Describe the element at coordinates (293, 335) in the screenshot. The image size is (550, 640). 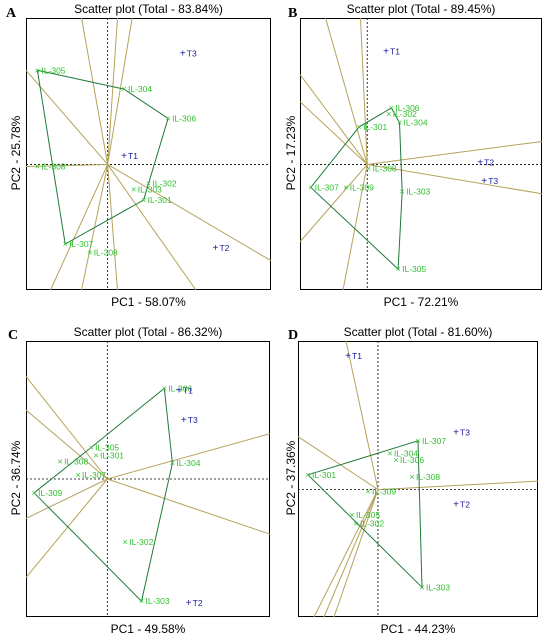
I see `panel-letter: D` at that location.